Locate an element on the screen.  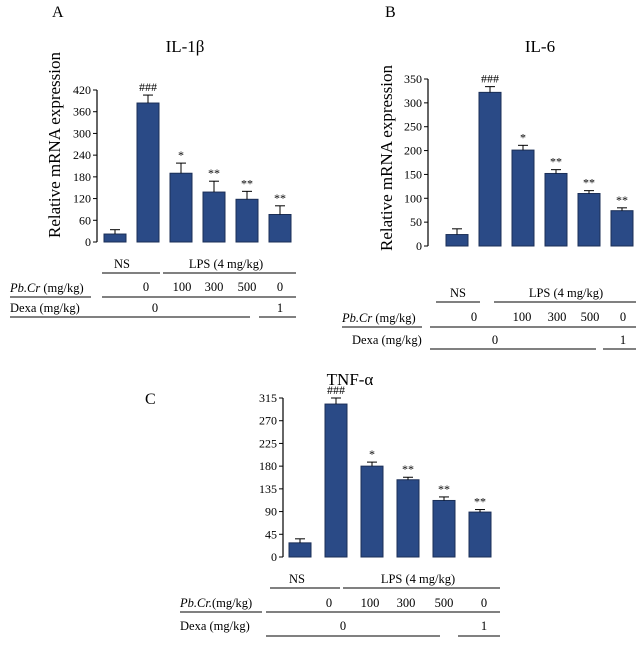
panel-a-y-tick-label: 240 is located at coordinates (82, 155).